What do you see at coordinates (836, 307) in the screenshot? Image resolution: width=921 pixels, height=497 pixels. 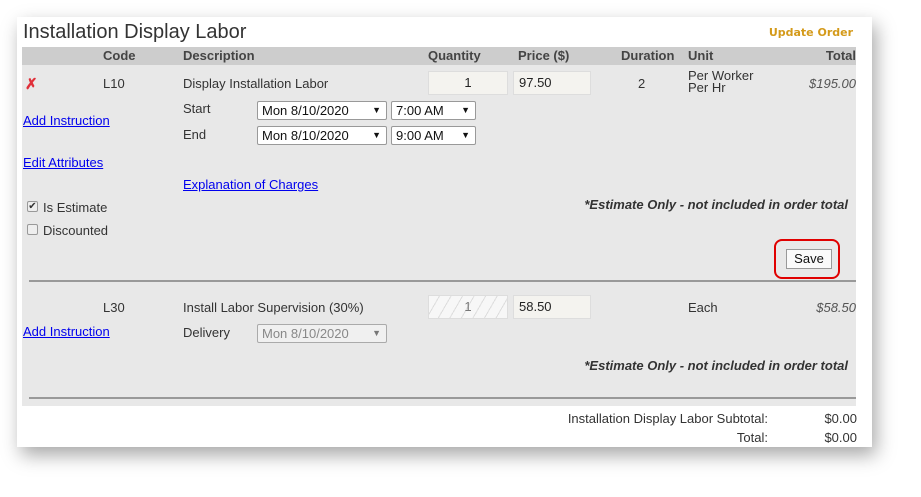 I see `item-total: $58.50` at bounding box center [836, 307].